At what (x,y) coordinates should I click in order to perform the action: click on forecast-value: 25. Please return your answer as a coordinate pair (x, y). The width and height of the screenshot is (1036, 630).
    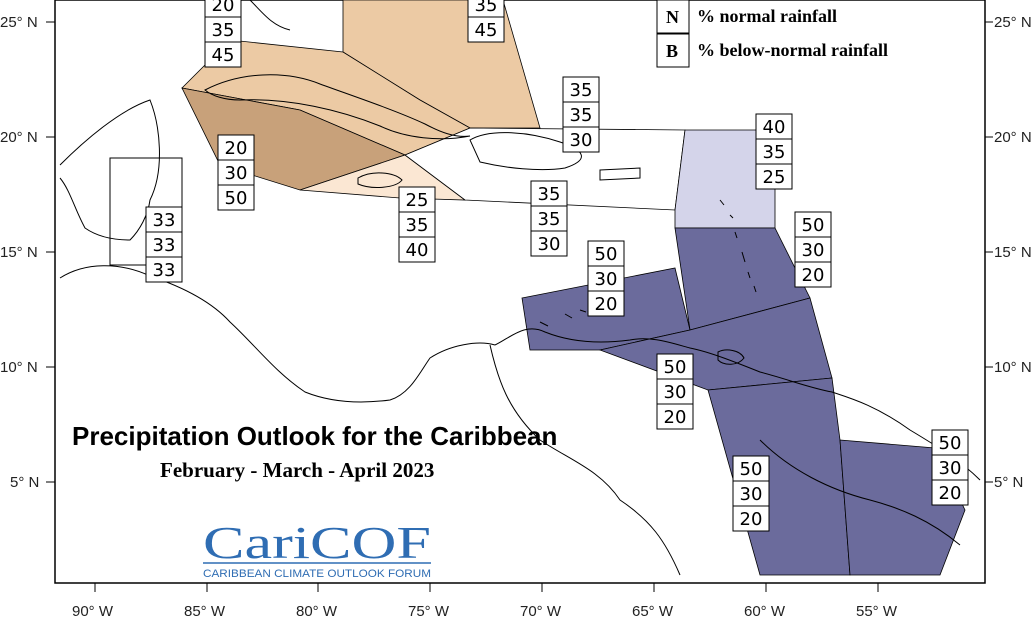
    Looking at the image, I should click on (774, 177).